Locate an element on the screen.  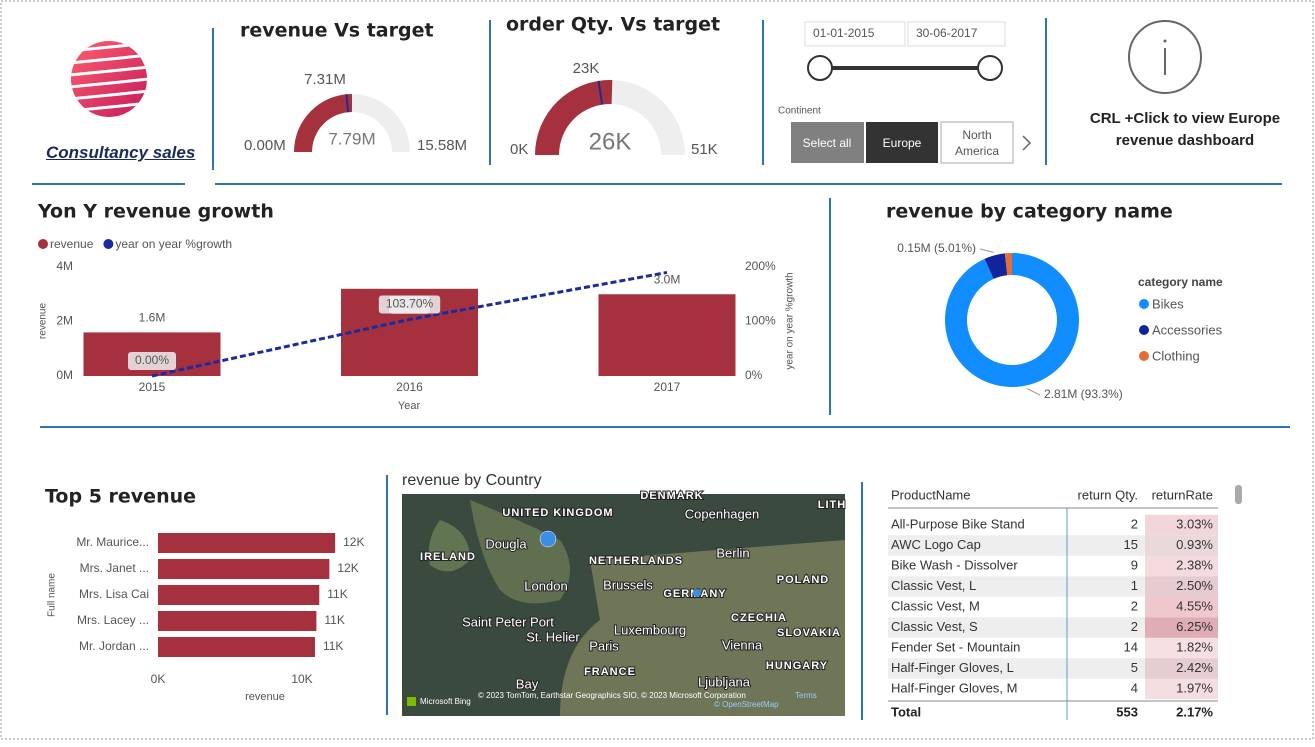
y-tick-label: 2M is located at coordinates (64, 321).